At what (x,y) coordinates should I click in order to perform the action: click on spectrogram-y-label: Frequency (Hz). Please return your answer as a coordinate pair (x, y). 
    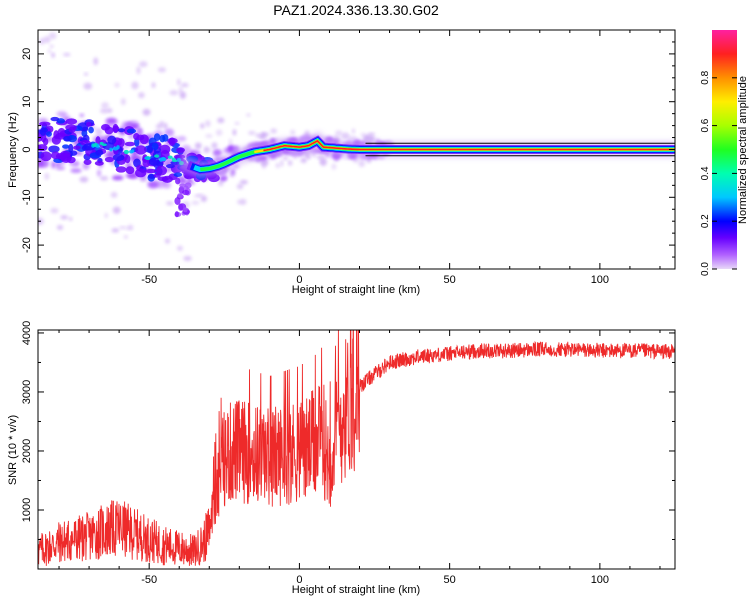
    Looking at the image, I should click on (13, 150).